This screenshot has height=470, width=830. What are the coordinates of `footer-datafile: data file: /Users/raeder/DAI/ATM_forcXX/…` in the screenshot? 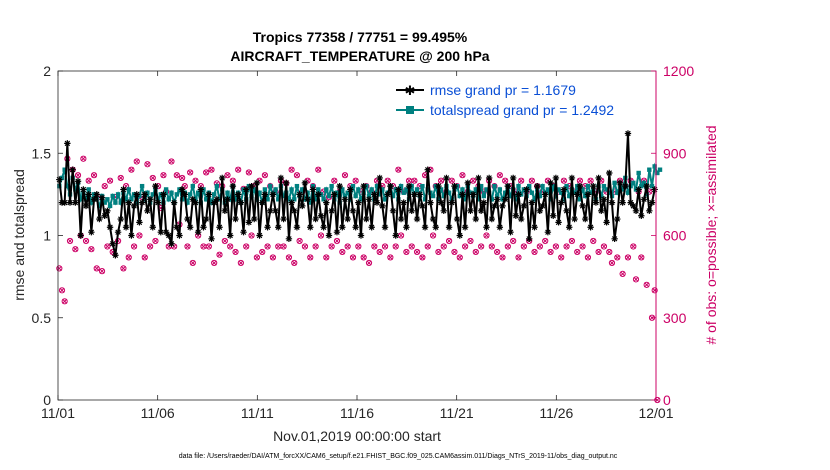 It's located at (398, 456).